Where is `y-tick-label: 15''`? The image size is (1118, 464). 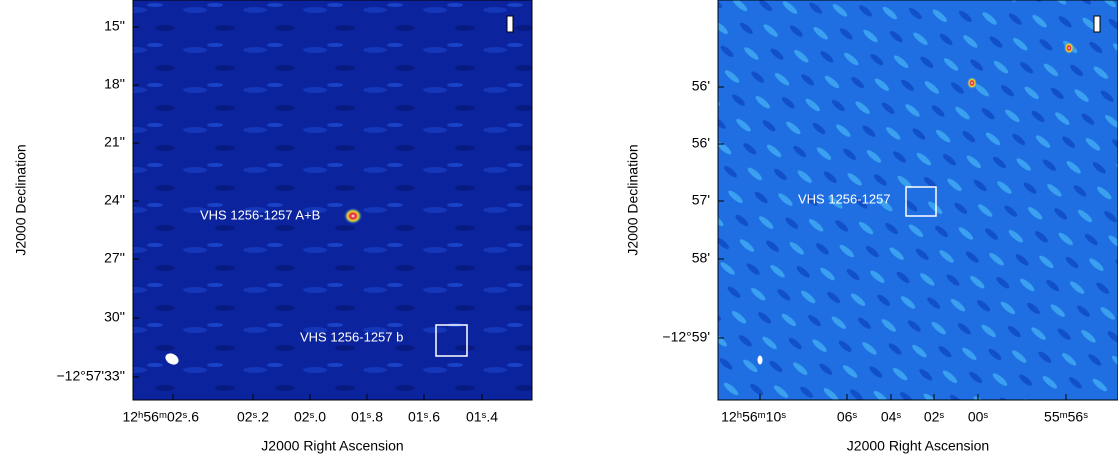 y-tick-label: 15'' is located at coordinates (114, 26).